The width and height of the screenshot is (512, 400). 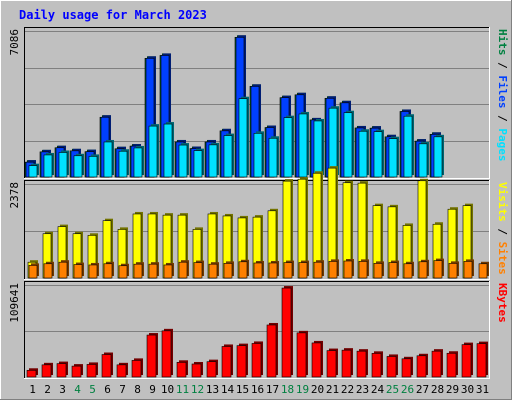 I want to click on x-tick-label: 17, so click(x=272, y=389).